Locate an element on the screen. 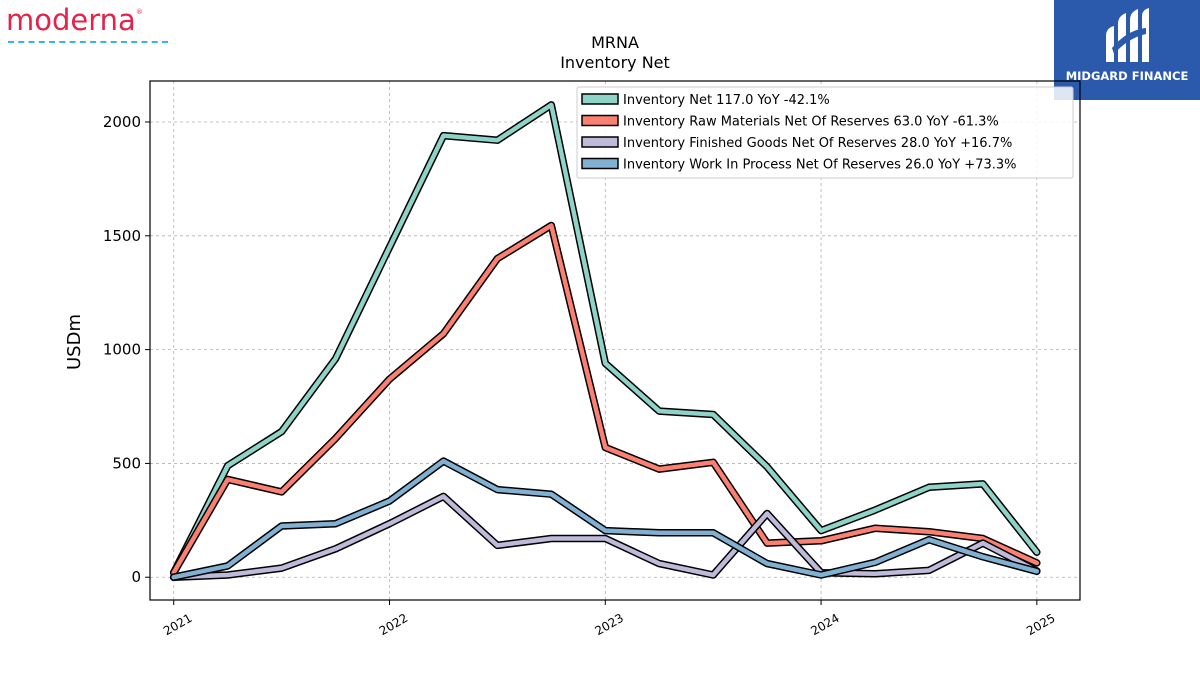 Image resolution: width=1200 pixels, height=675 pixels. moderna-logo: moderna® is located at coordinates (96, 24).